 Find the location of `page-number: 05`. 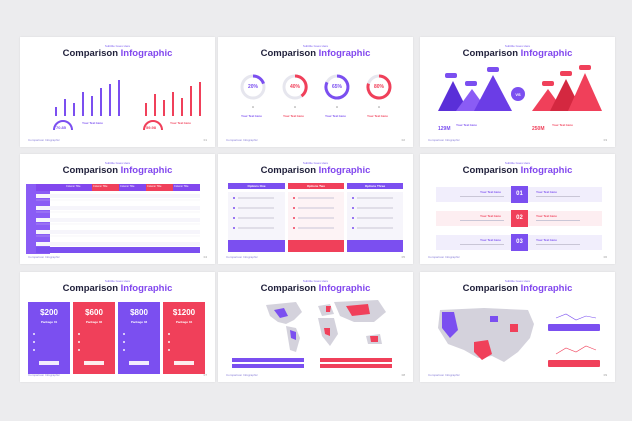

page-number: 05 is located at coordinates (403, 257).